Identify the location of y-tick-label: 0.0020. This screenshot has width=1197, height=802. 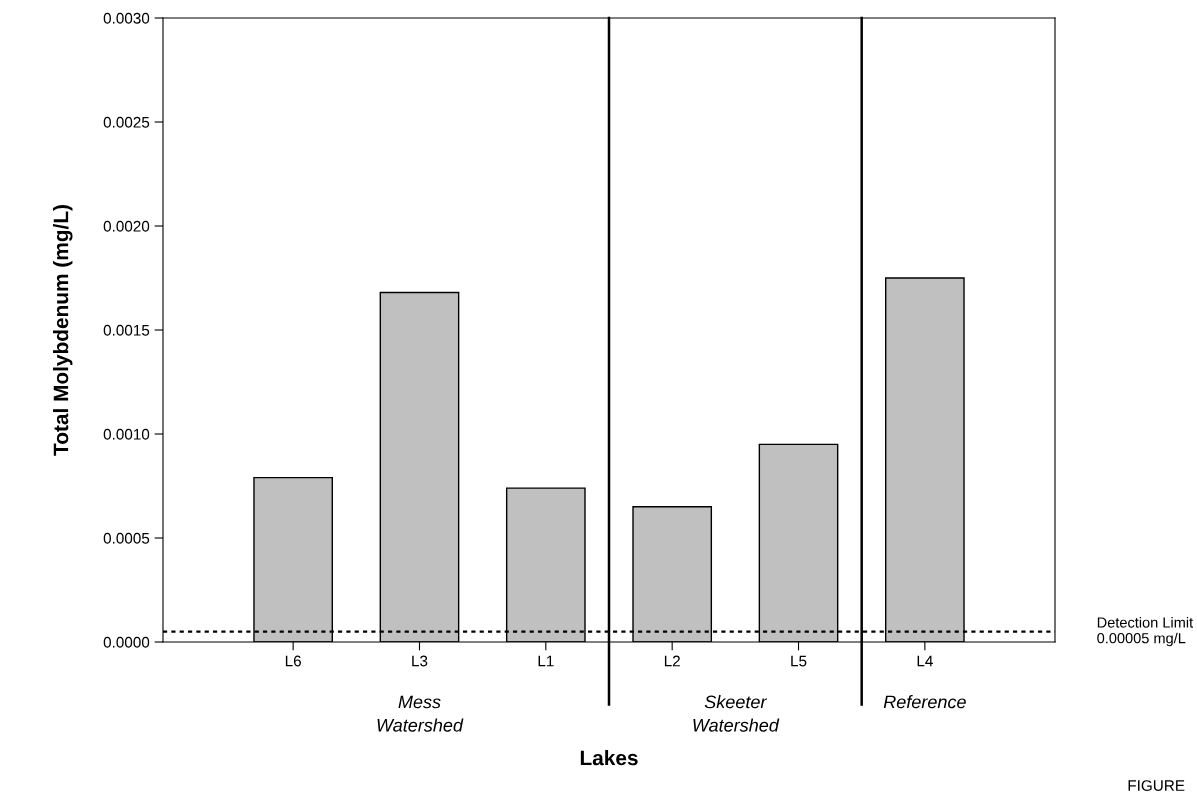
(126, 226).